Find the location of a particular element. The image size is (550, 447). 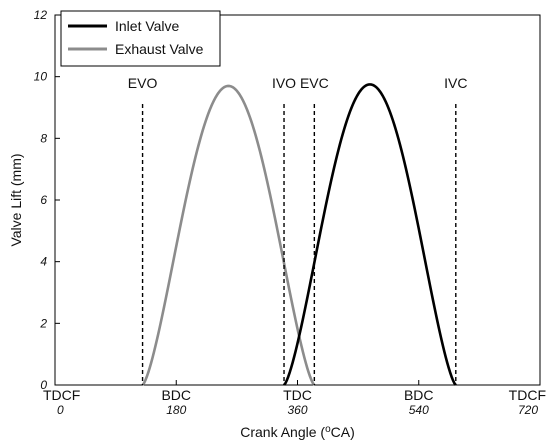

x-tick-label: 540 is located at coordinates (419, 410).